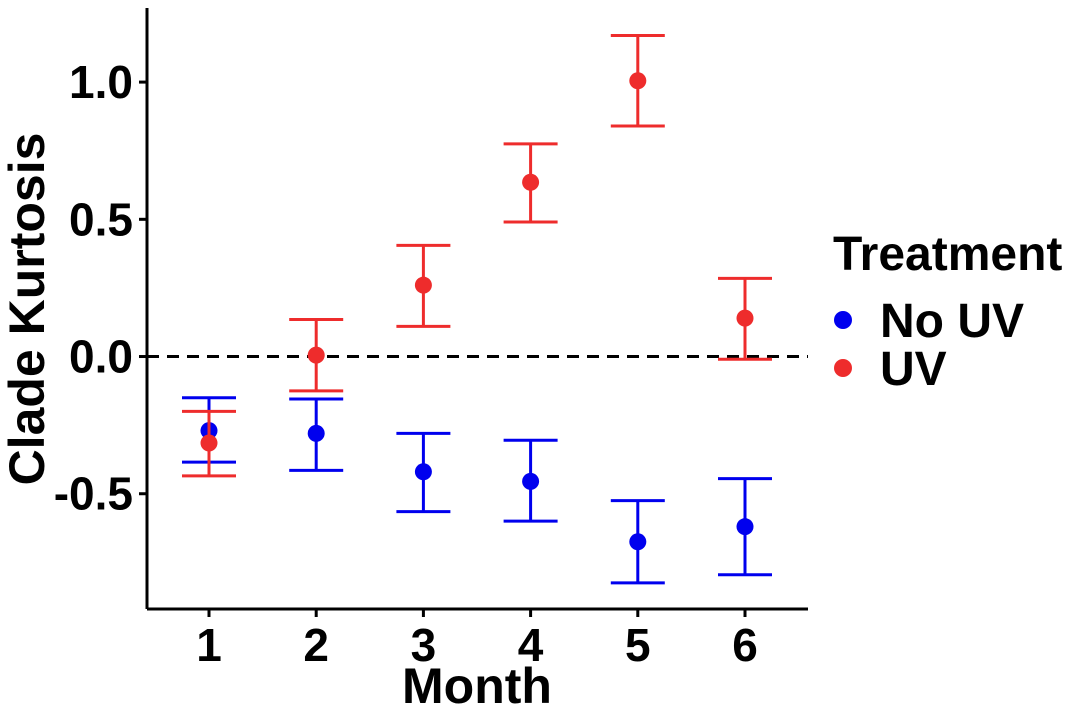 The height and width of the screenshot is (720, 1080). What do you see at coordinates (947, 254) in the screenshot?
I see `legend-title: Treatment` at bounding box center [947, 254].